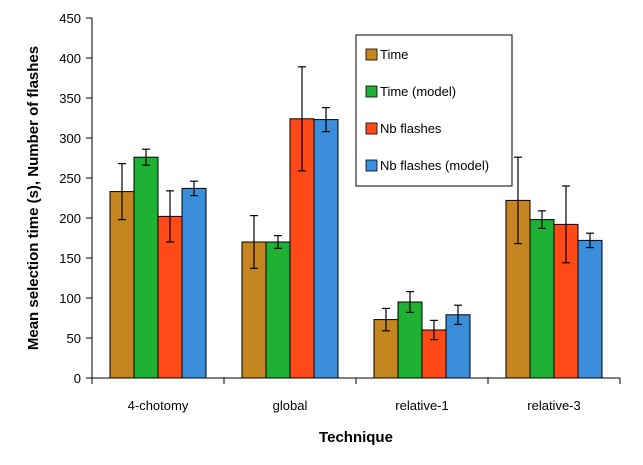 This screenshot has width=643, height=465. I want to click on y-ticks: 0 50 100 150 200 250 300 350 400 450, so click(75, 198).